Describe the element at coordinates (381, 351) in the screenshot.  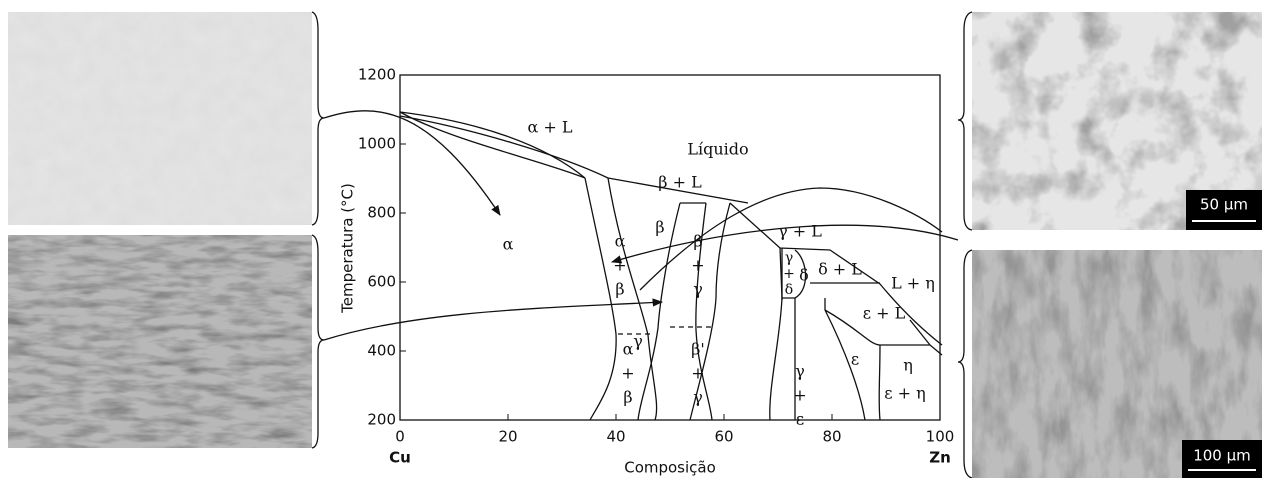
I see `y-tick-label: 400` at that location.